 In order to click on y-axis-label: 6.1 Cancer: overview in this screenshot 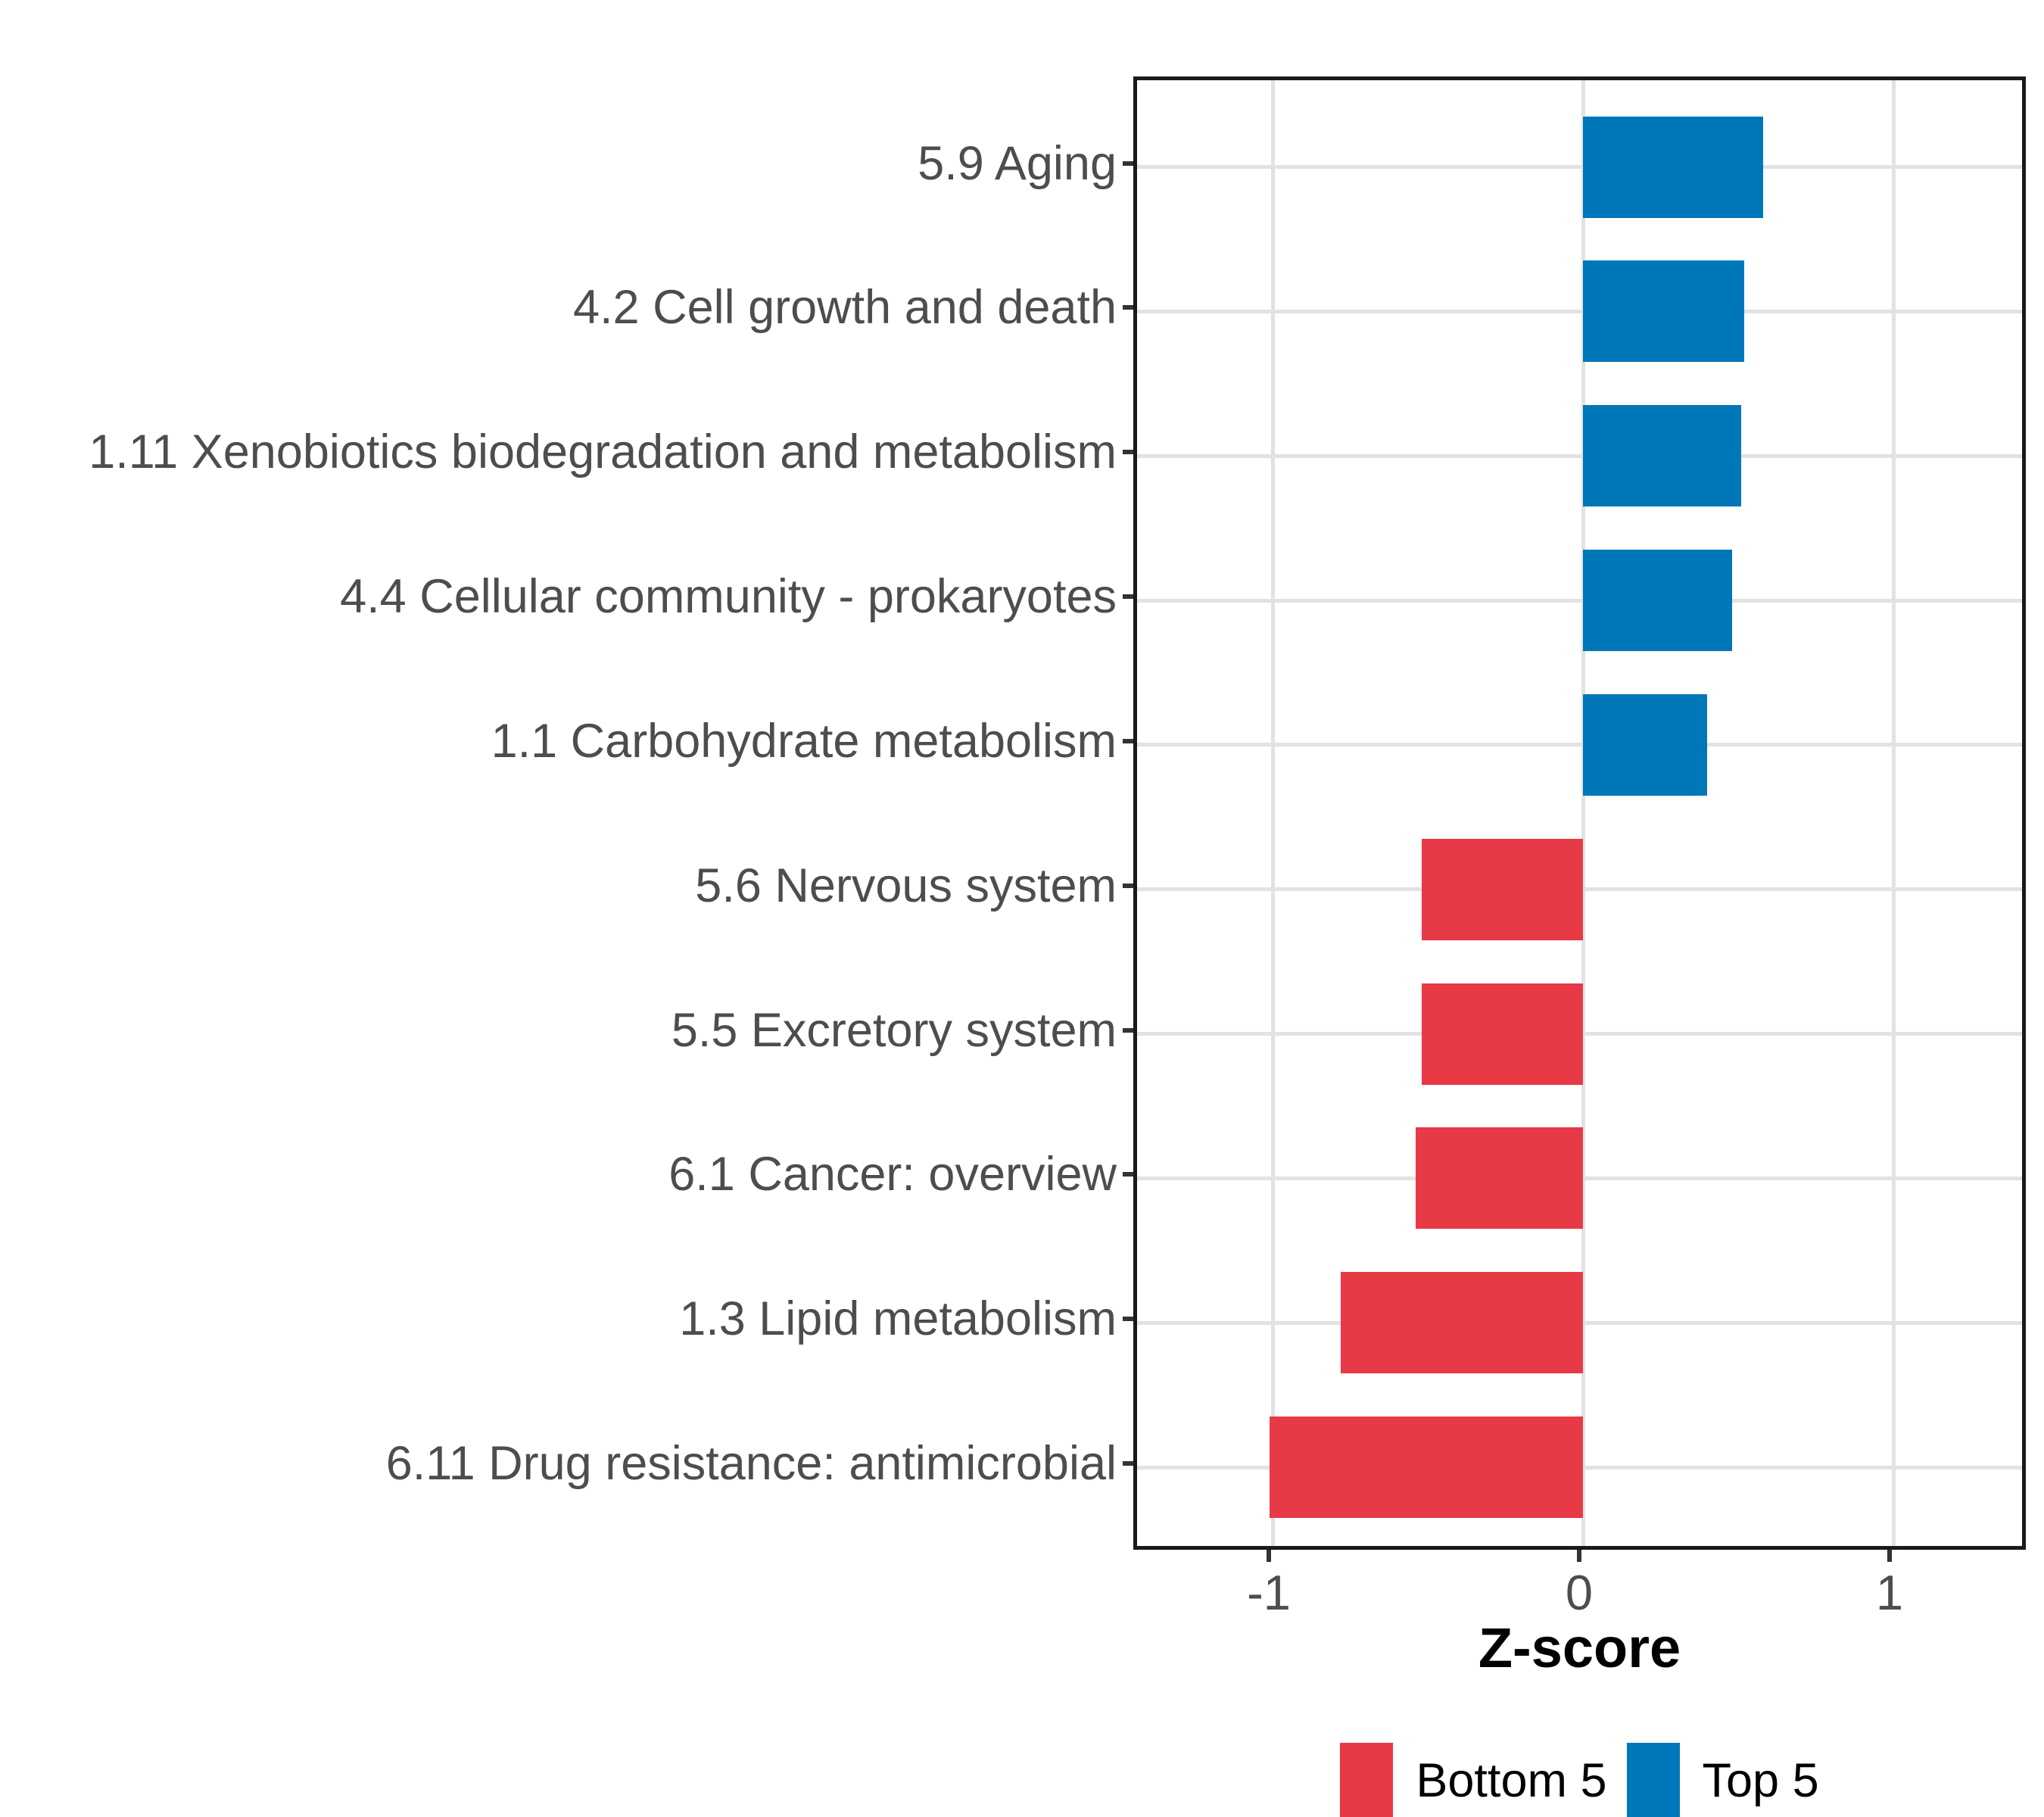, I will do `click(892, 1174)`.